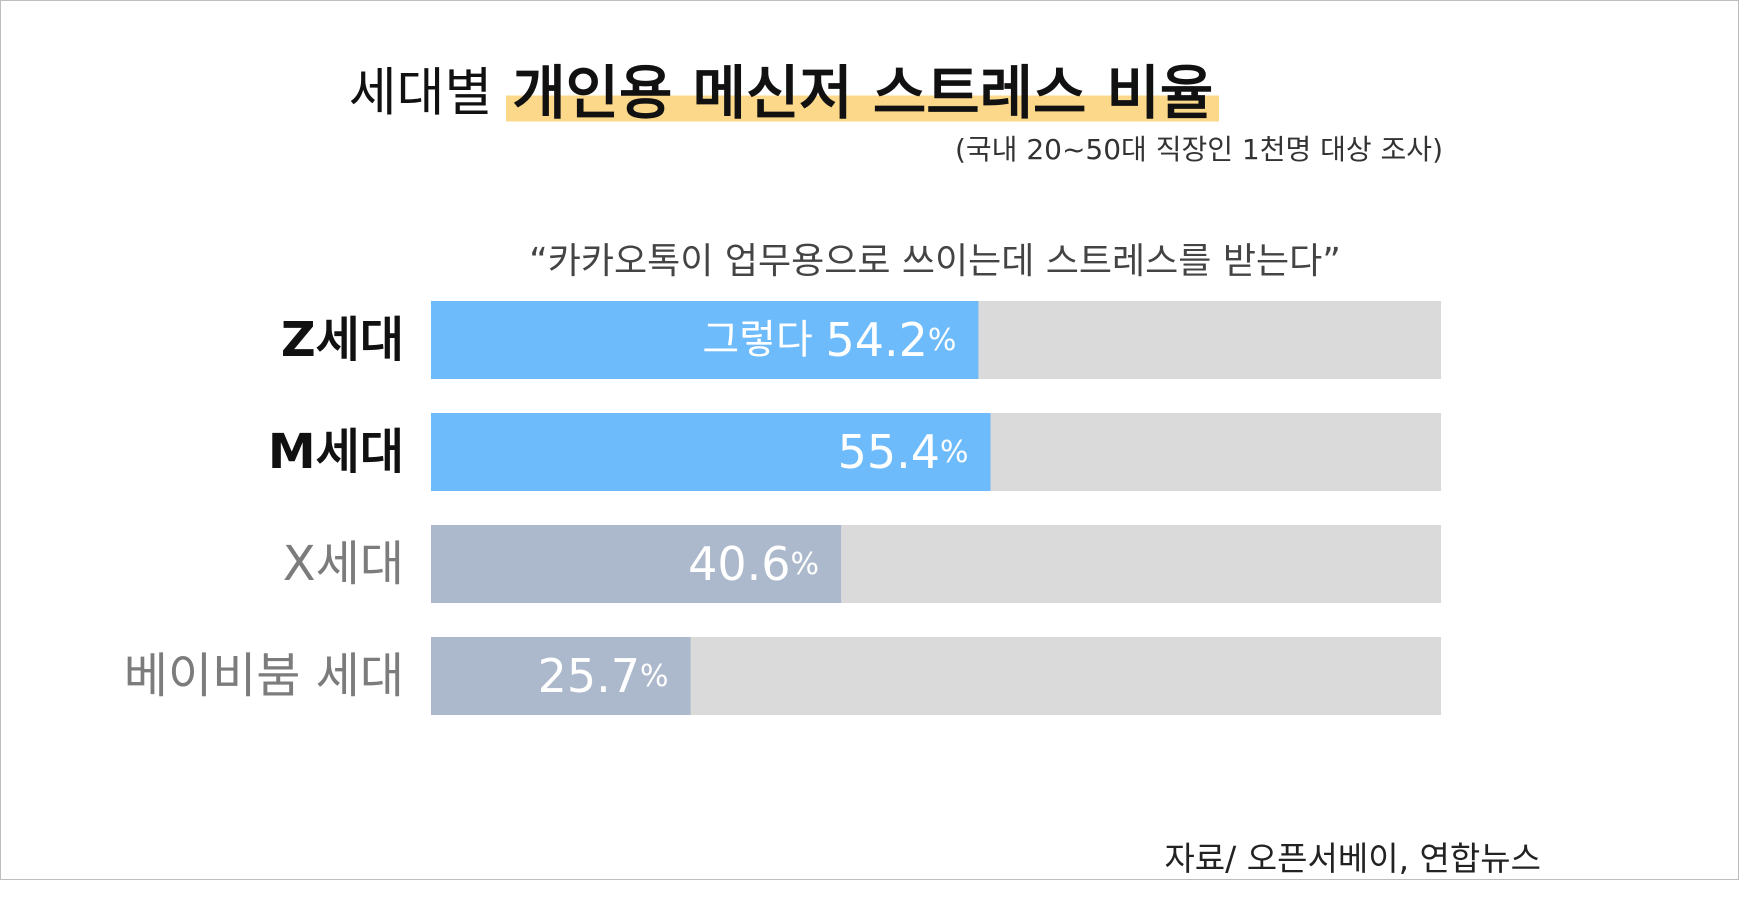 The height and width of the screenshot is (897, 1741). What do you see at coordinates (264, 676) in the screenshot?
I see `category-label: 베이비붐 세대` at bounding box center [264, 676].